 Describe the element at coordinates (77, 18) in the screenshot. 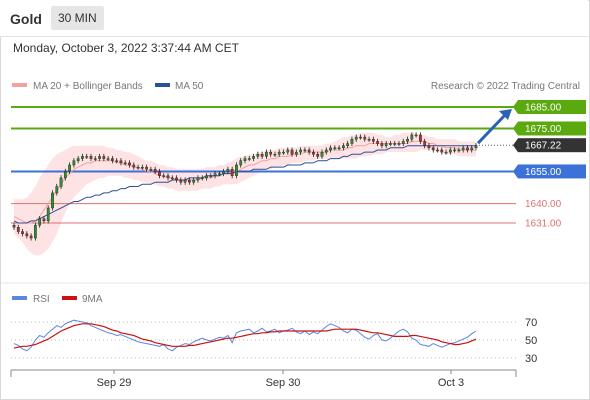

I see `timeframe-button: 30 MIN` at that location.